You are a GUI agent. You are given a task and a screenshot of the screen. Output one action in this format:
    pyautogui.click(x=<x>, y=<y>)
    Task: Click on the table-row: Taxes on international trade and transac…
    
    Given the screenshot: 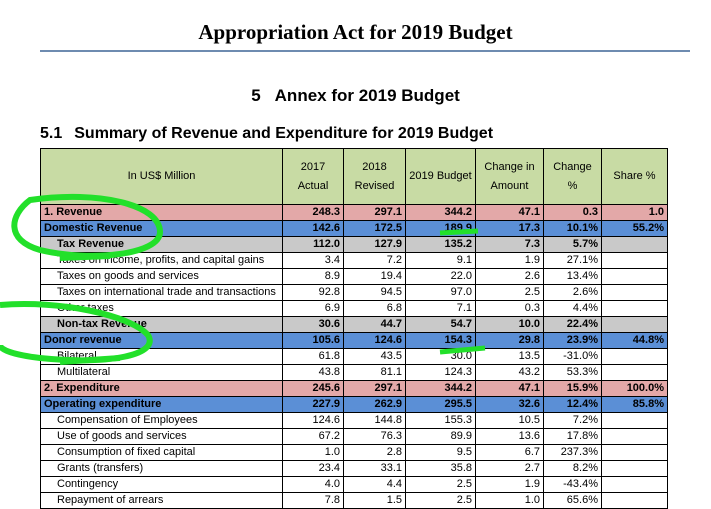 What is the action you would take?
    pyautogui.click(x=354, y=292)
    